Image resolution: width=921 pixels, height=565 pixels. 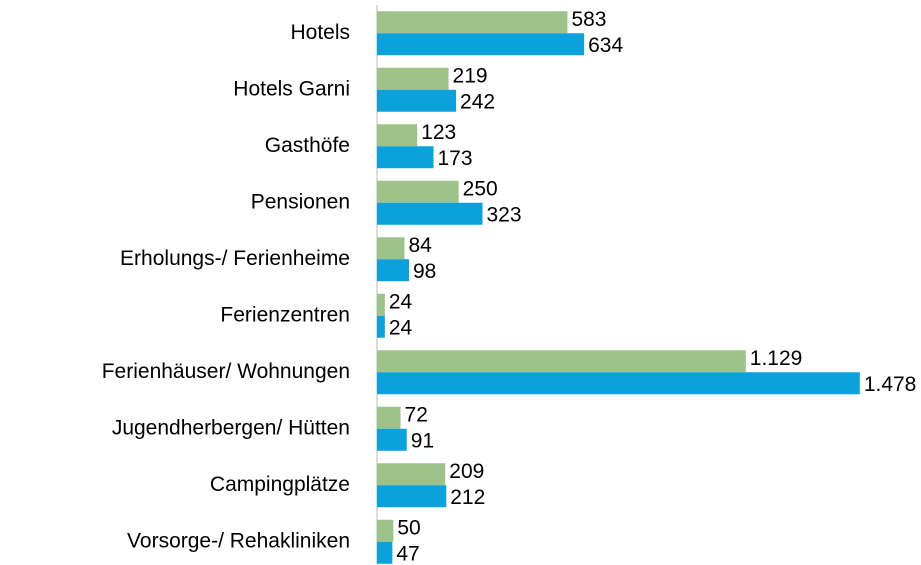 I want to click on value-label: 242, so click(x=477, y=101).